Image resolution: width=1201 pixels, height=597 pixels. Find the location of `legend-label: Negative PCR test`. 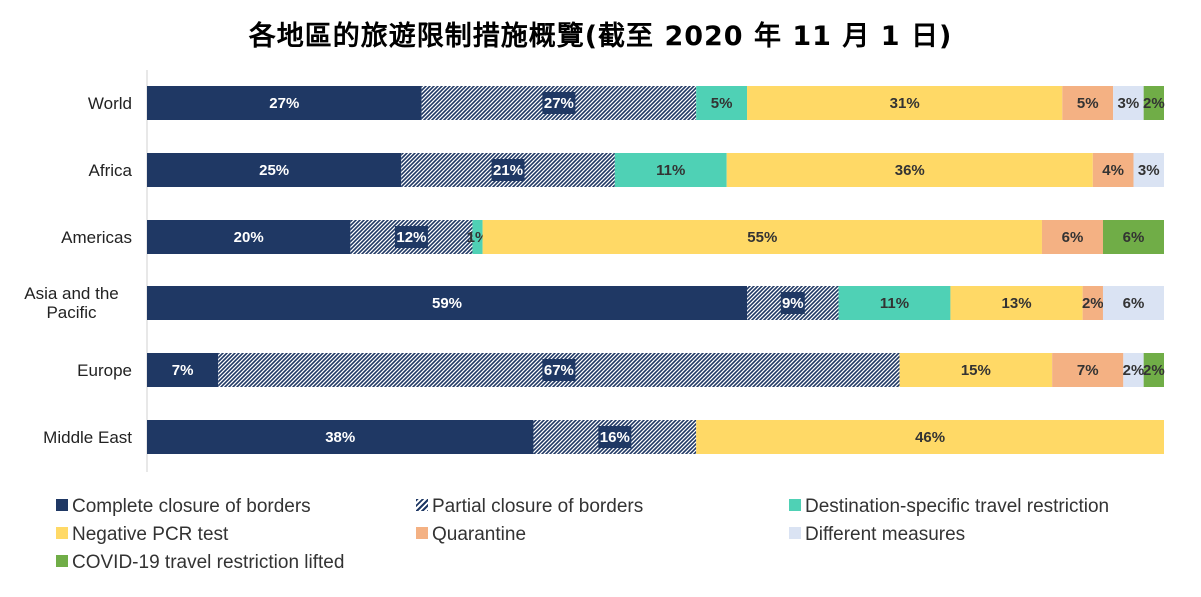

legend-label: Negative PCR test is located at coordinates (150, 534).